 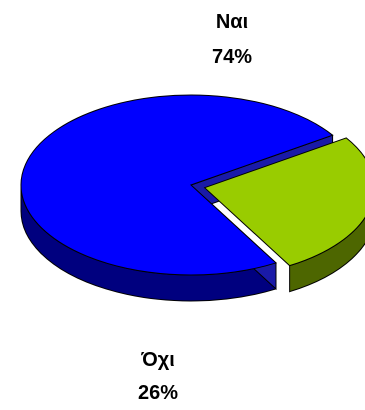 I want to click on slice-label-no: Όχι, so click(x=158, y=360).